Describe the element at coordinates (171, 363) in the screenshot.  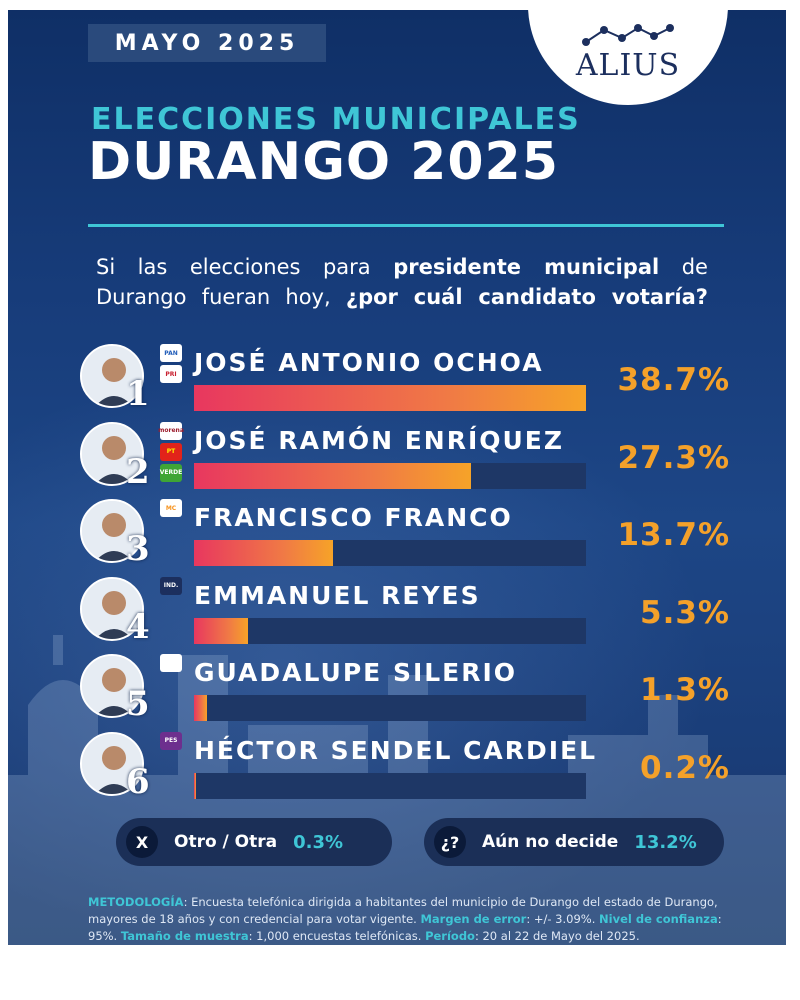
I see `party-logos: PAN PRI` at that location.